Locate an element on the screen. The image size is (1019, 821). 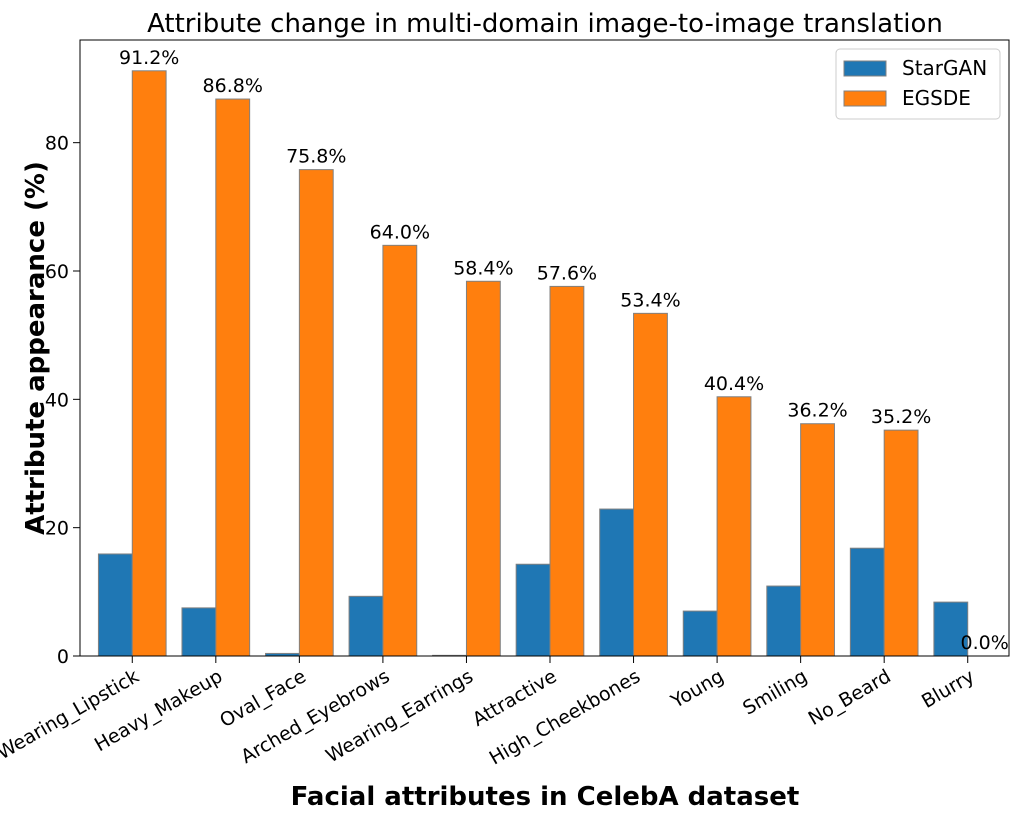
data-label: 86.8% is located at coordinates (233, 86).